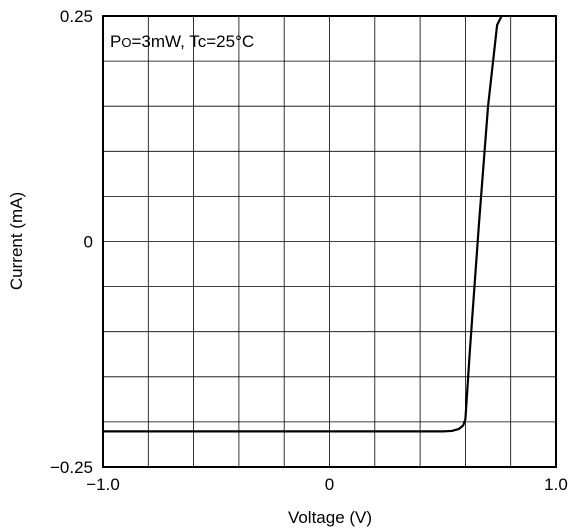 This screenshot has height=529, width=578. I want to click on x-tick-label: −1.0, so click(103, 484).